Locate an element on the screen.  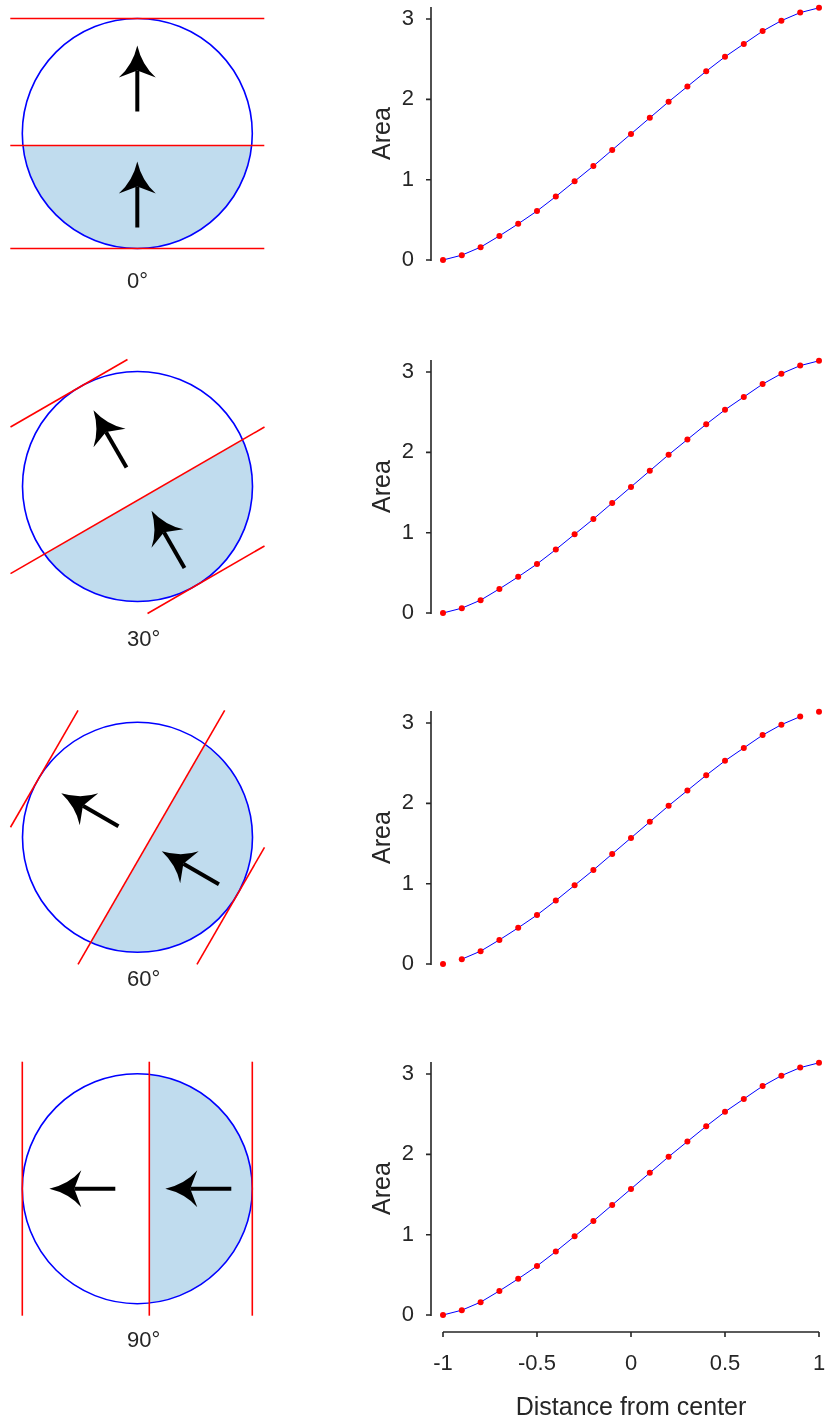
x-axis-title: Distance from center is located at coordinates (631, 1405).